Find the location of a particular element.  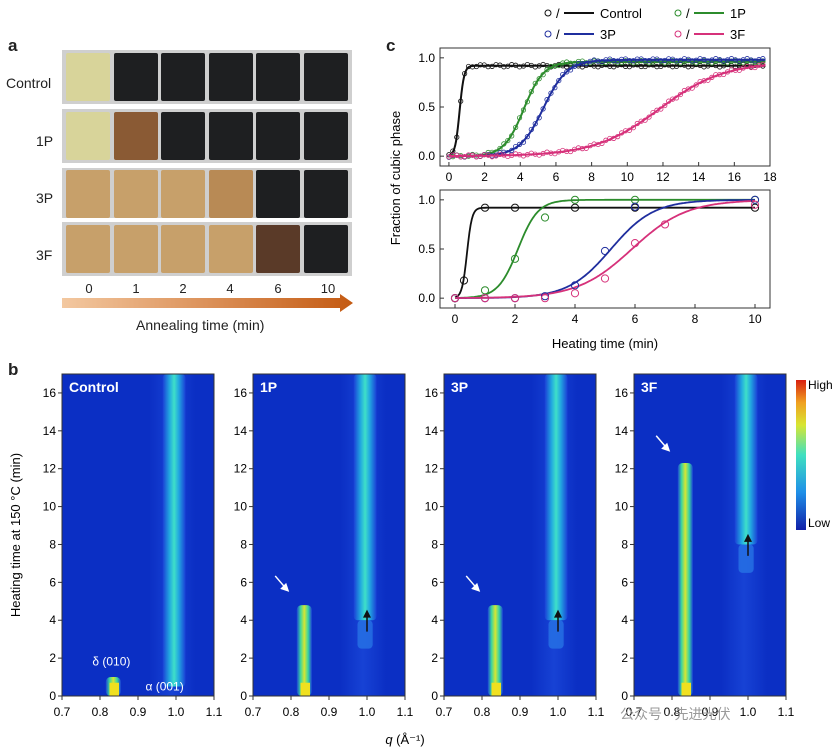

y-tick-label: 0.5 is located at coordinates (426, 107).